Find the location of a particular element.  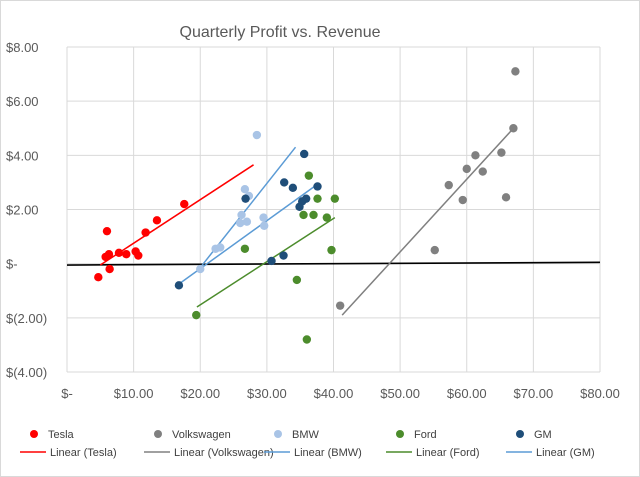

legend-marker-volkswagen is located at coordinates (158, 434).